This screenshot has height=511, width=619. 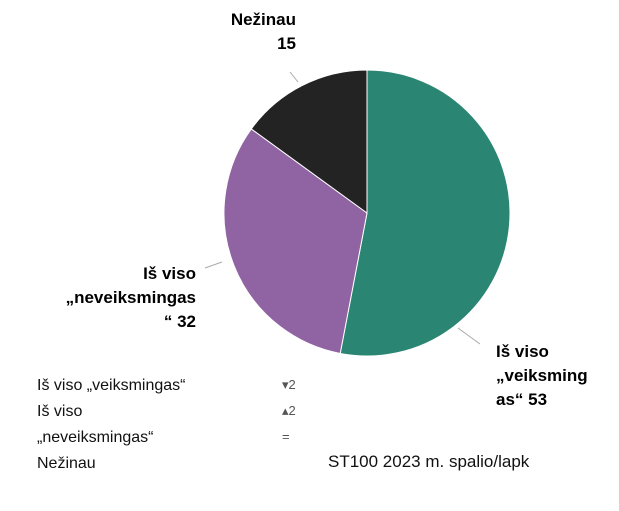 I want to click on data-label-value: 15, so click(x=286, y=43).